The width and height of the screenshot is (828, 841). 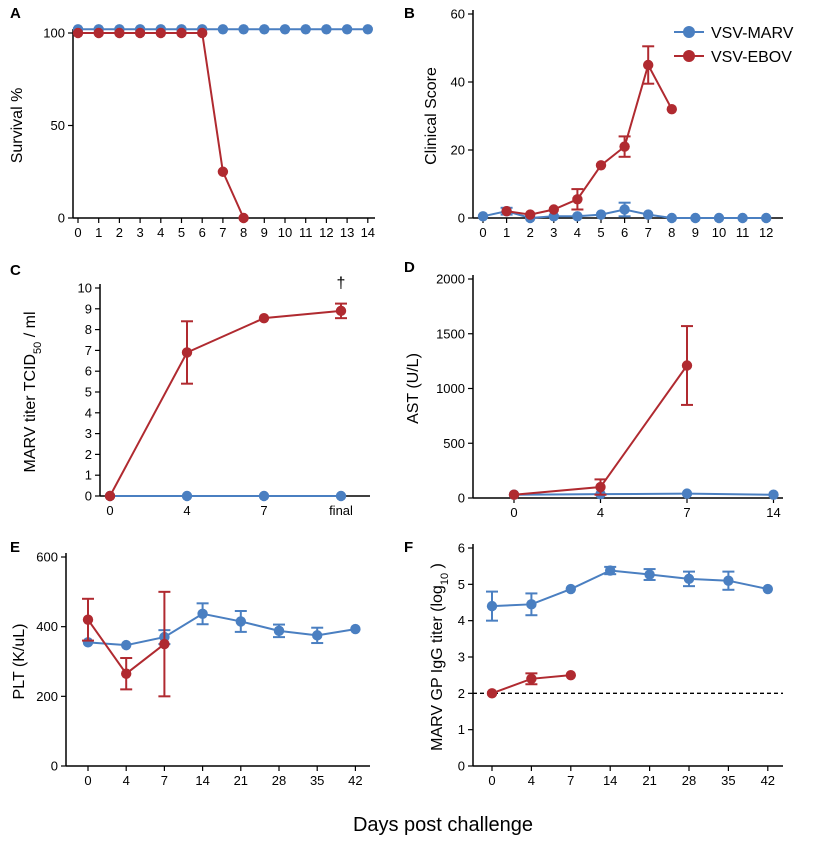 What do you see at coordinates (431, 116) in the screenshot?
I see `y-axis-title: Clinical Score` at bounding box center [431, 116].